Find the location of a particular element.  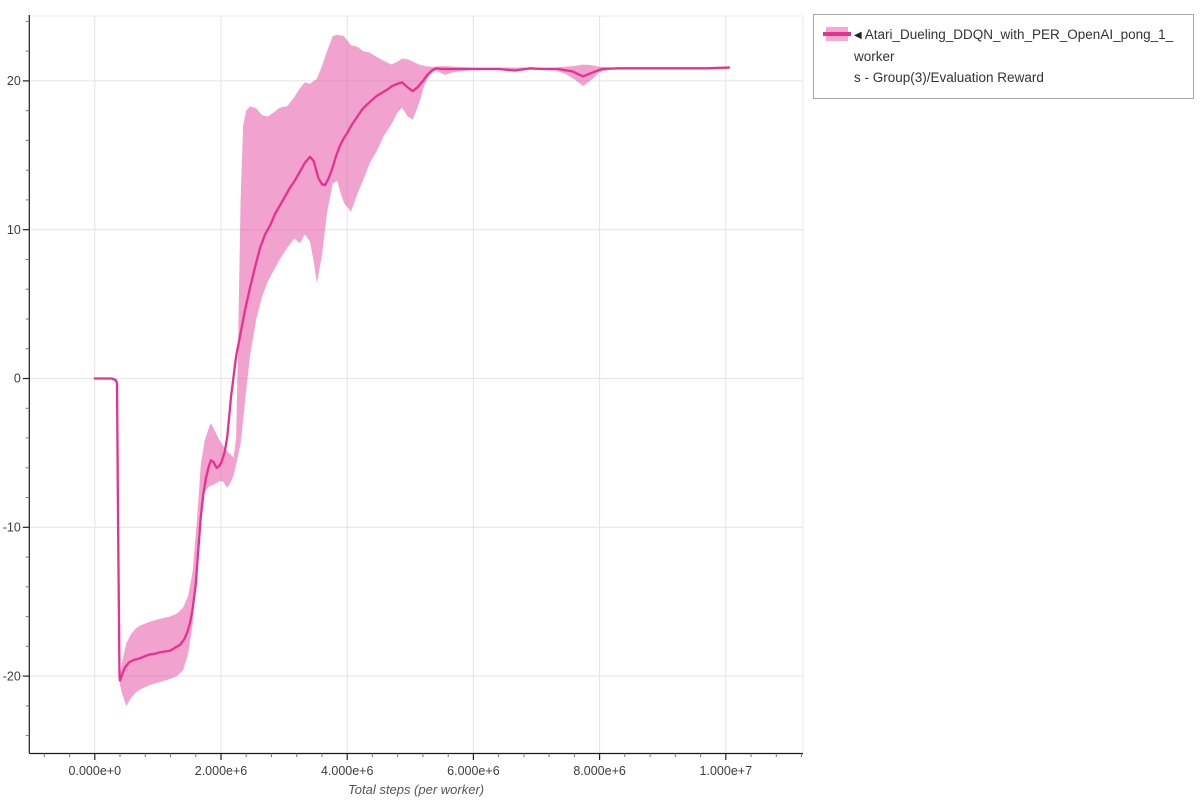

y-tick-label: -10 is located at coordinates (12, 528).